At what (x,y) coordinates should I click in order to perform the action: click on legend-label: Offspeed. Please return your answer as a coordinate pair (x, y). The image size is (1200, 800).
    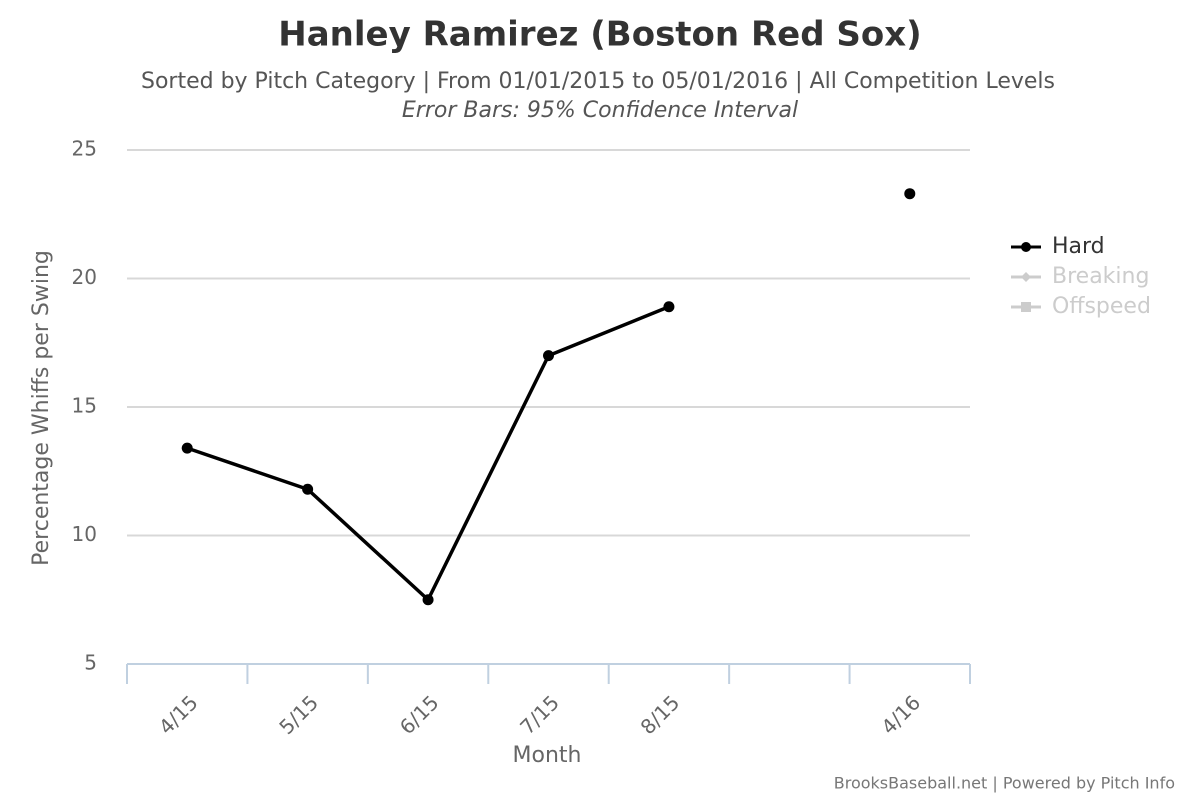
    Looking at the image, I should click on (1101, 306).